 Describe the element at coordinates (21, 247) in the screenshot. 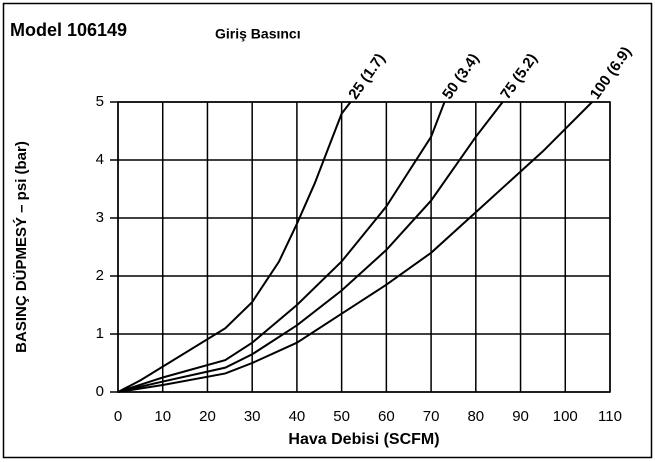

I see `y-axis-label: BASINÇ DÜPMESÝ – psi (bar)` at that location.